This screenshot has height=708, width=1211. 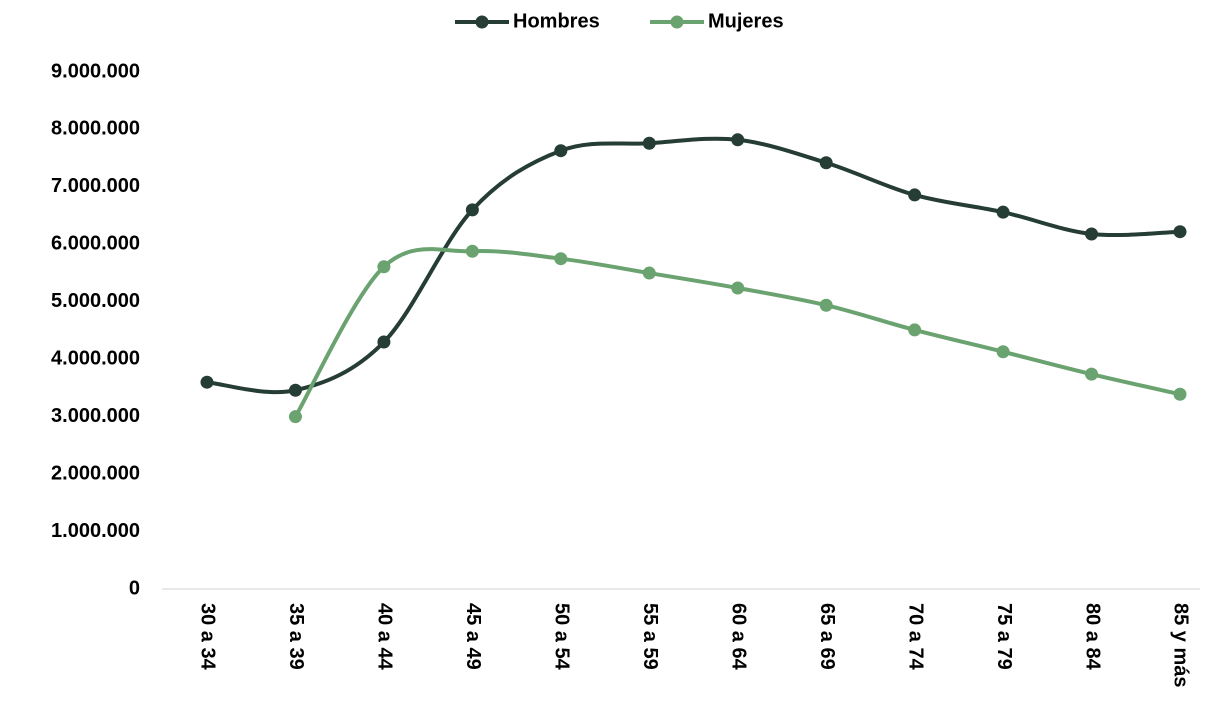 I want to click on x-tick-label: 65 a 69, so click(x=827, y=636).